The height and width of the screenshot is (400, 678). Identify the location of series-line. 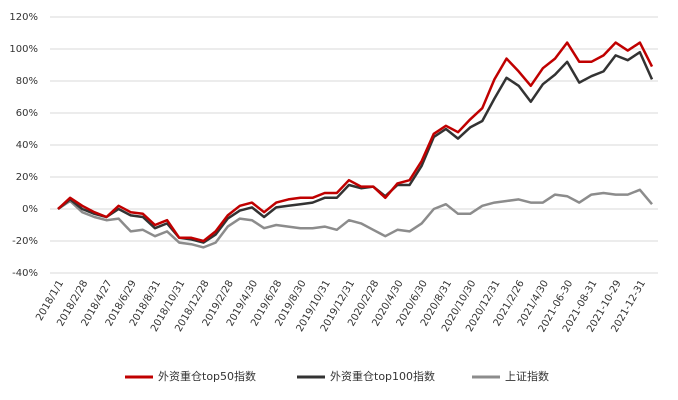
(355, 218).